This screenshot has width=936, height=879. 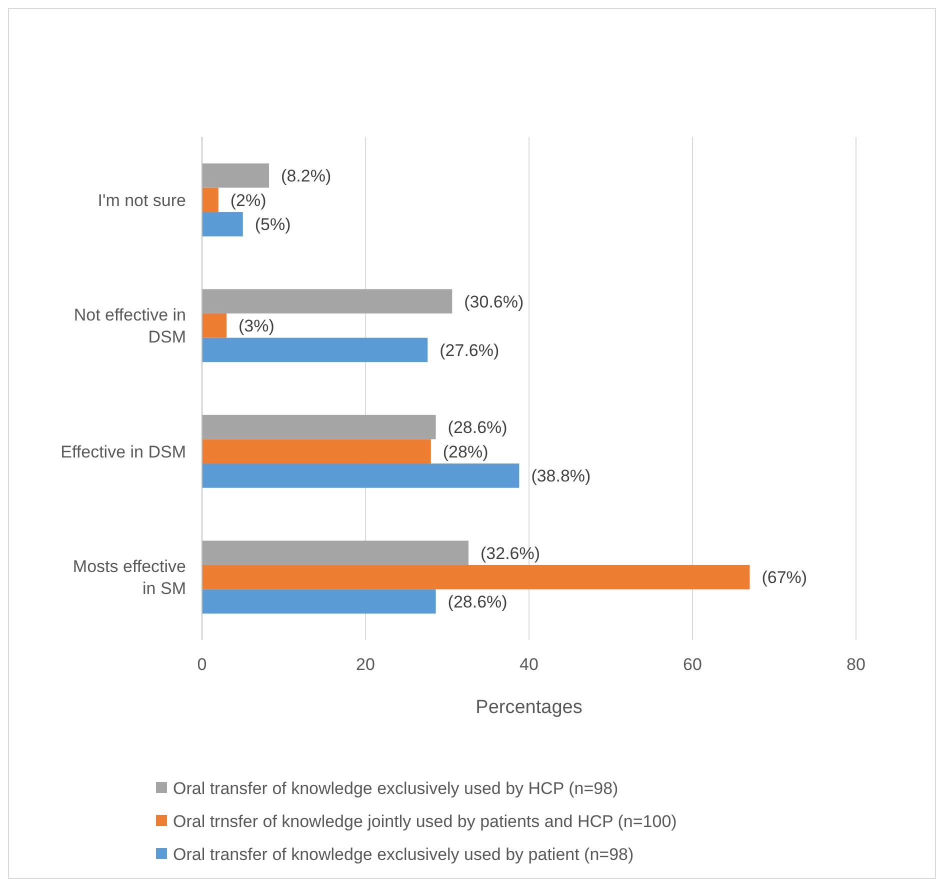 I want to click on data-label: (32.6%), so click(x=510, y=553).